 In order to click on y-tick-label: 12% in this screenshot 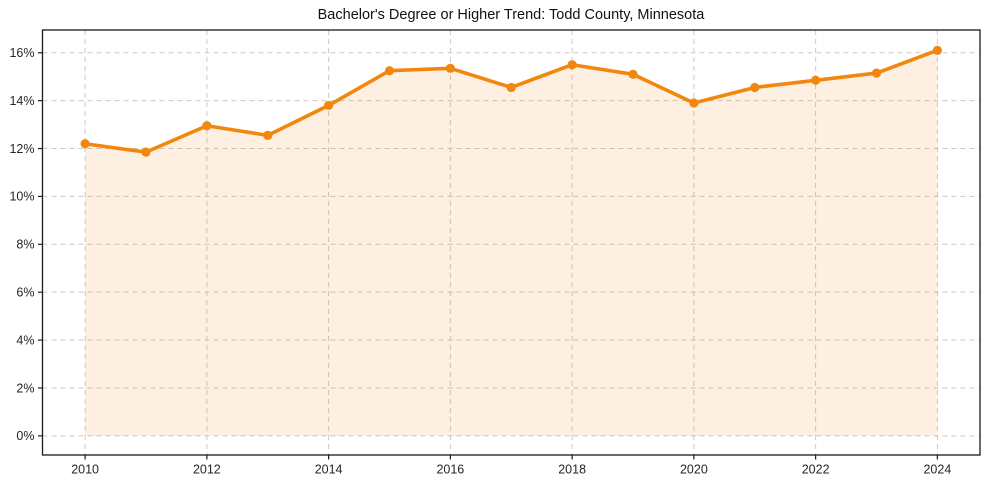, I will do `click(21, 149)`.